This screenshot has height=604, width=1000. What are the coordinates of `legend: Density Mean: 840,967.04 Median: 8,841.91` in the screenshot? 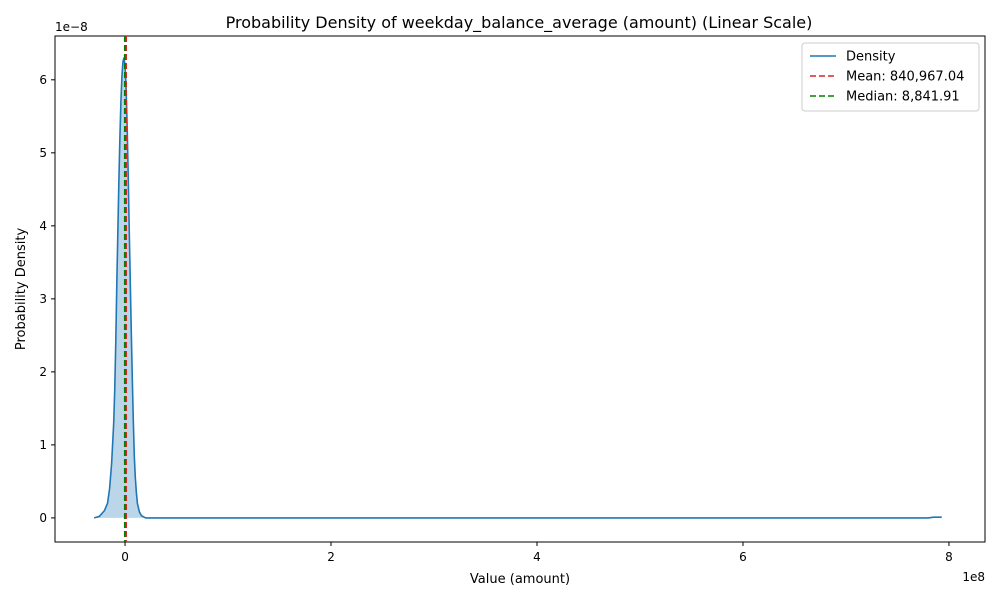 It's located at (890, 77).